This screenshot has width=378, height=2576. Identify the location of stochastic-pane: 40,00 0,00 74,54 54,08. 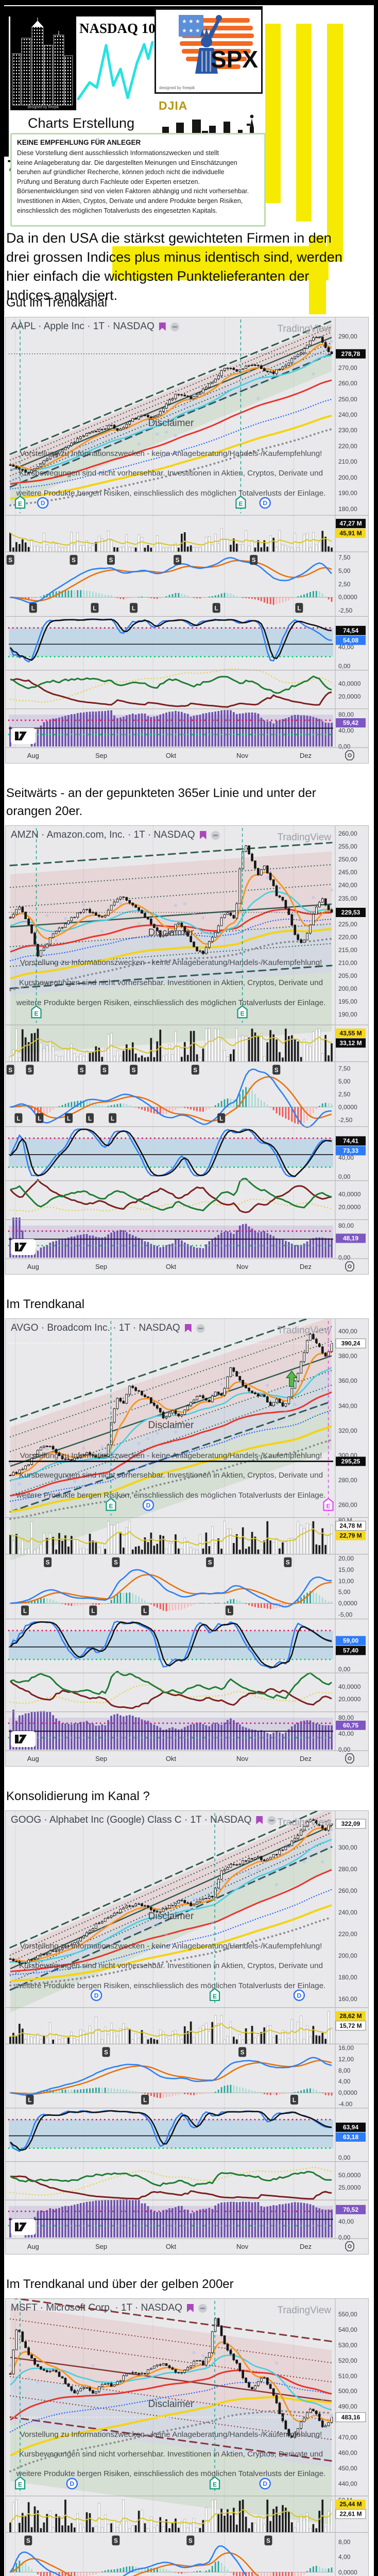
(187, 644).